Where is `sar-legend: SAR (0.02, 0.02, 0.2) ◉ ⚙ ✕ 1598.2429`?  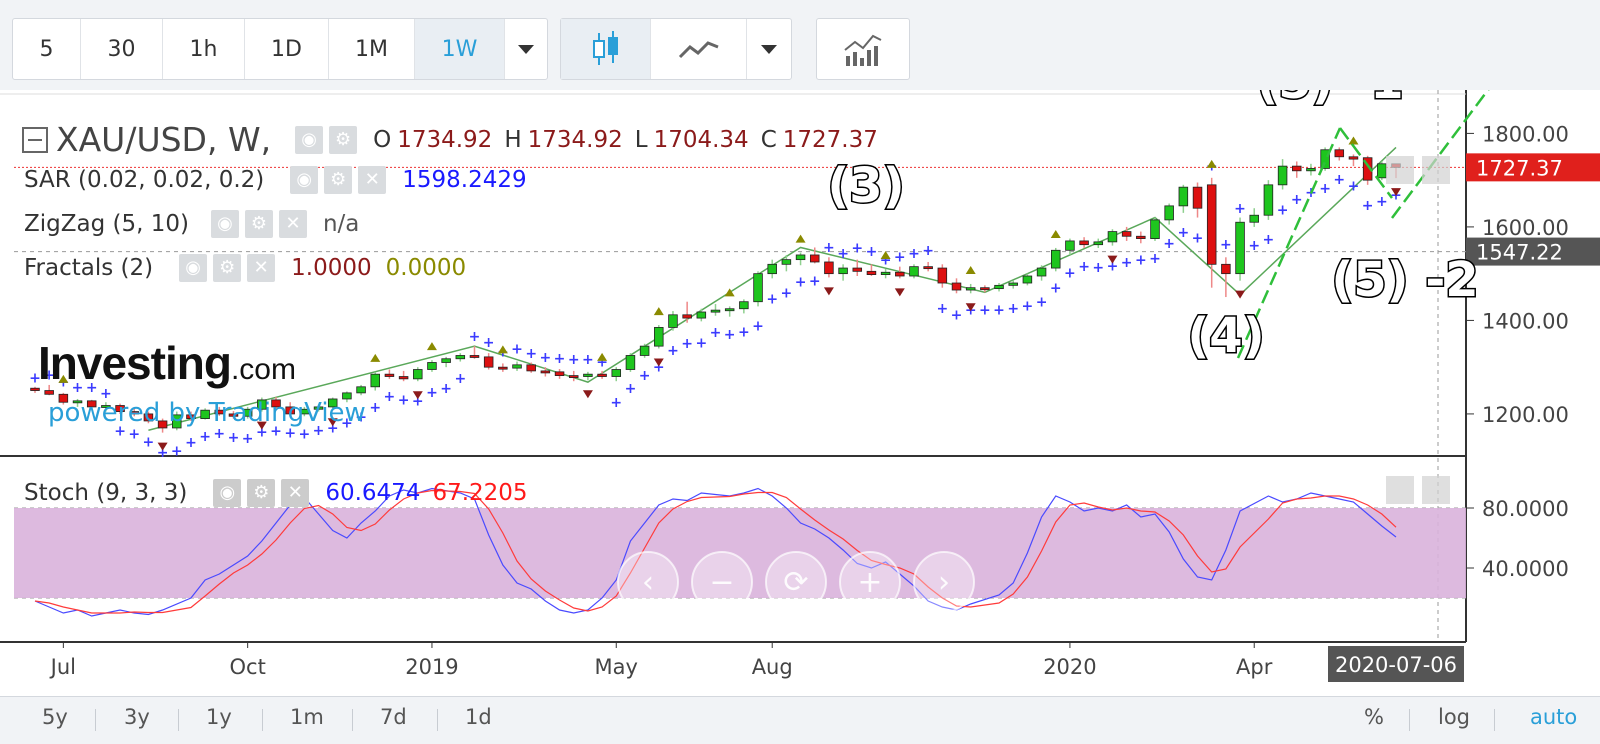
sar-legend: SAR (0.02, 0.02, 0.2) ◉ ⚙ ✕ 1598.2429 is located at coordinates (275, 180).